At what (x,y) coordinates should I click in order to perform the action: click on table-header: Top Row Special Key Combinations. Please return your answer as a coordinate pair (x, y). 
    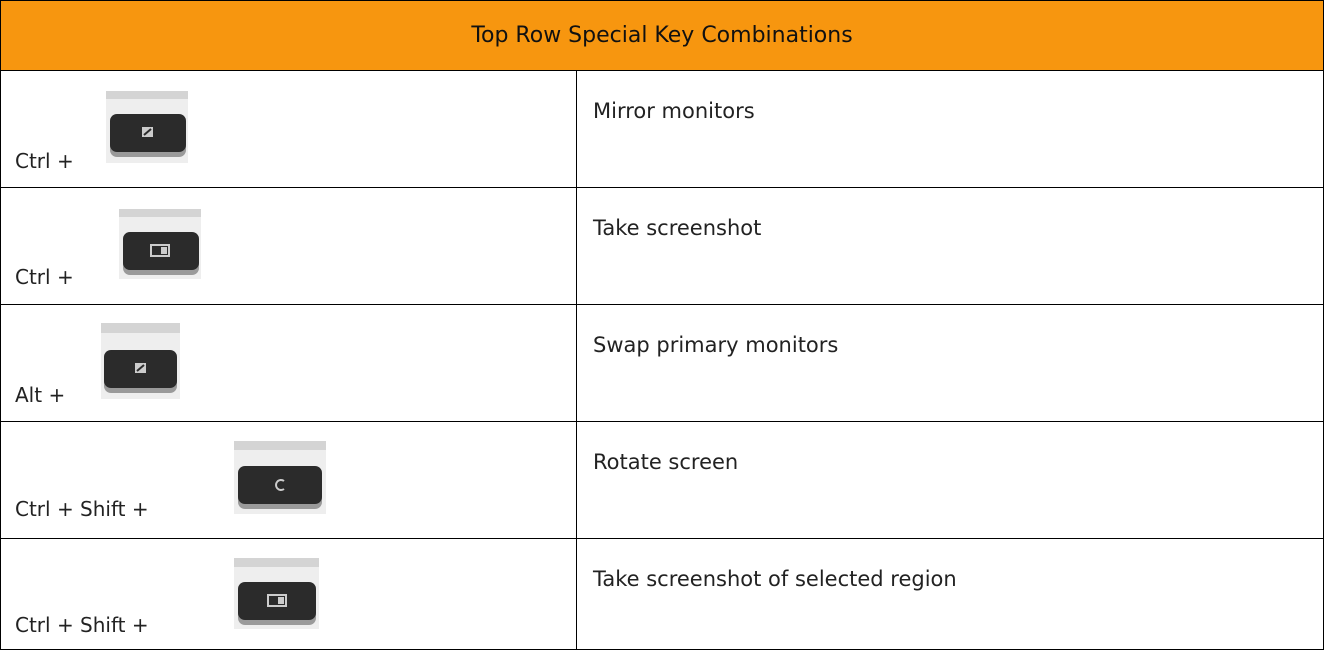
    Looking at the image, I should click on (662, 36).